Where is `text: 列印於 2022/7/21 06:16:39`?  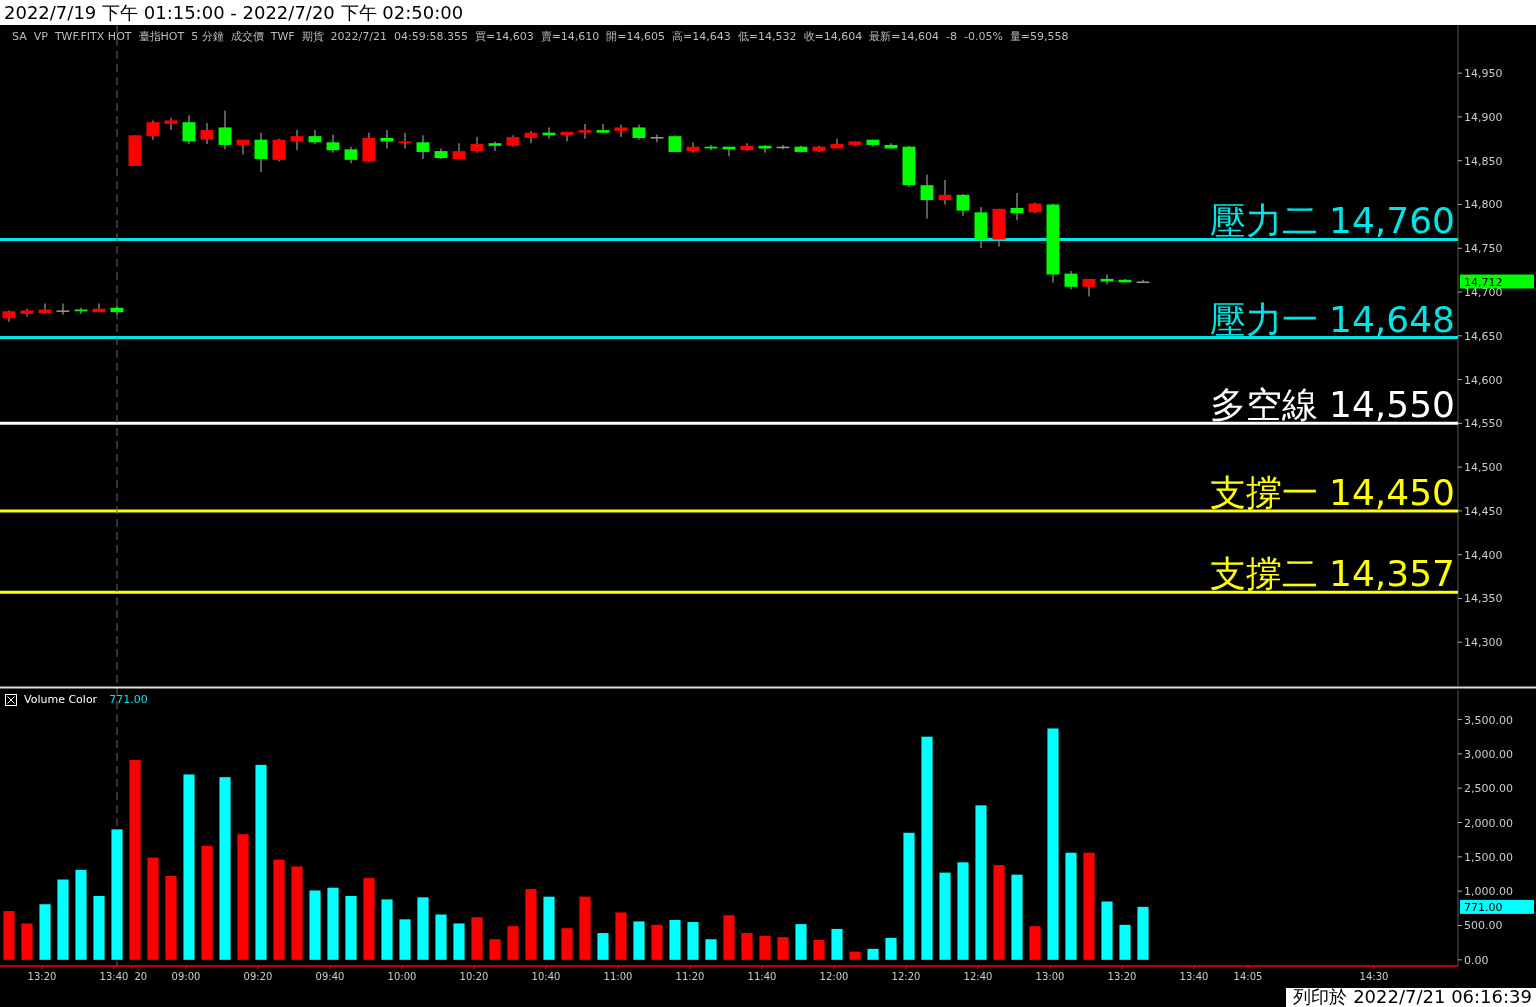
text: 列印於 2022/7/21 06:16:39 is located at coordinates (1412, 996).